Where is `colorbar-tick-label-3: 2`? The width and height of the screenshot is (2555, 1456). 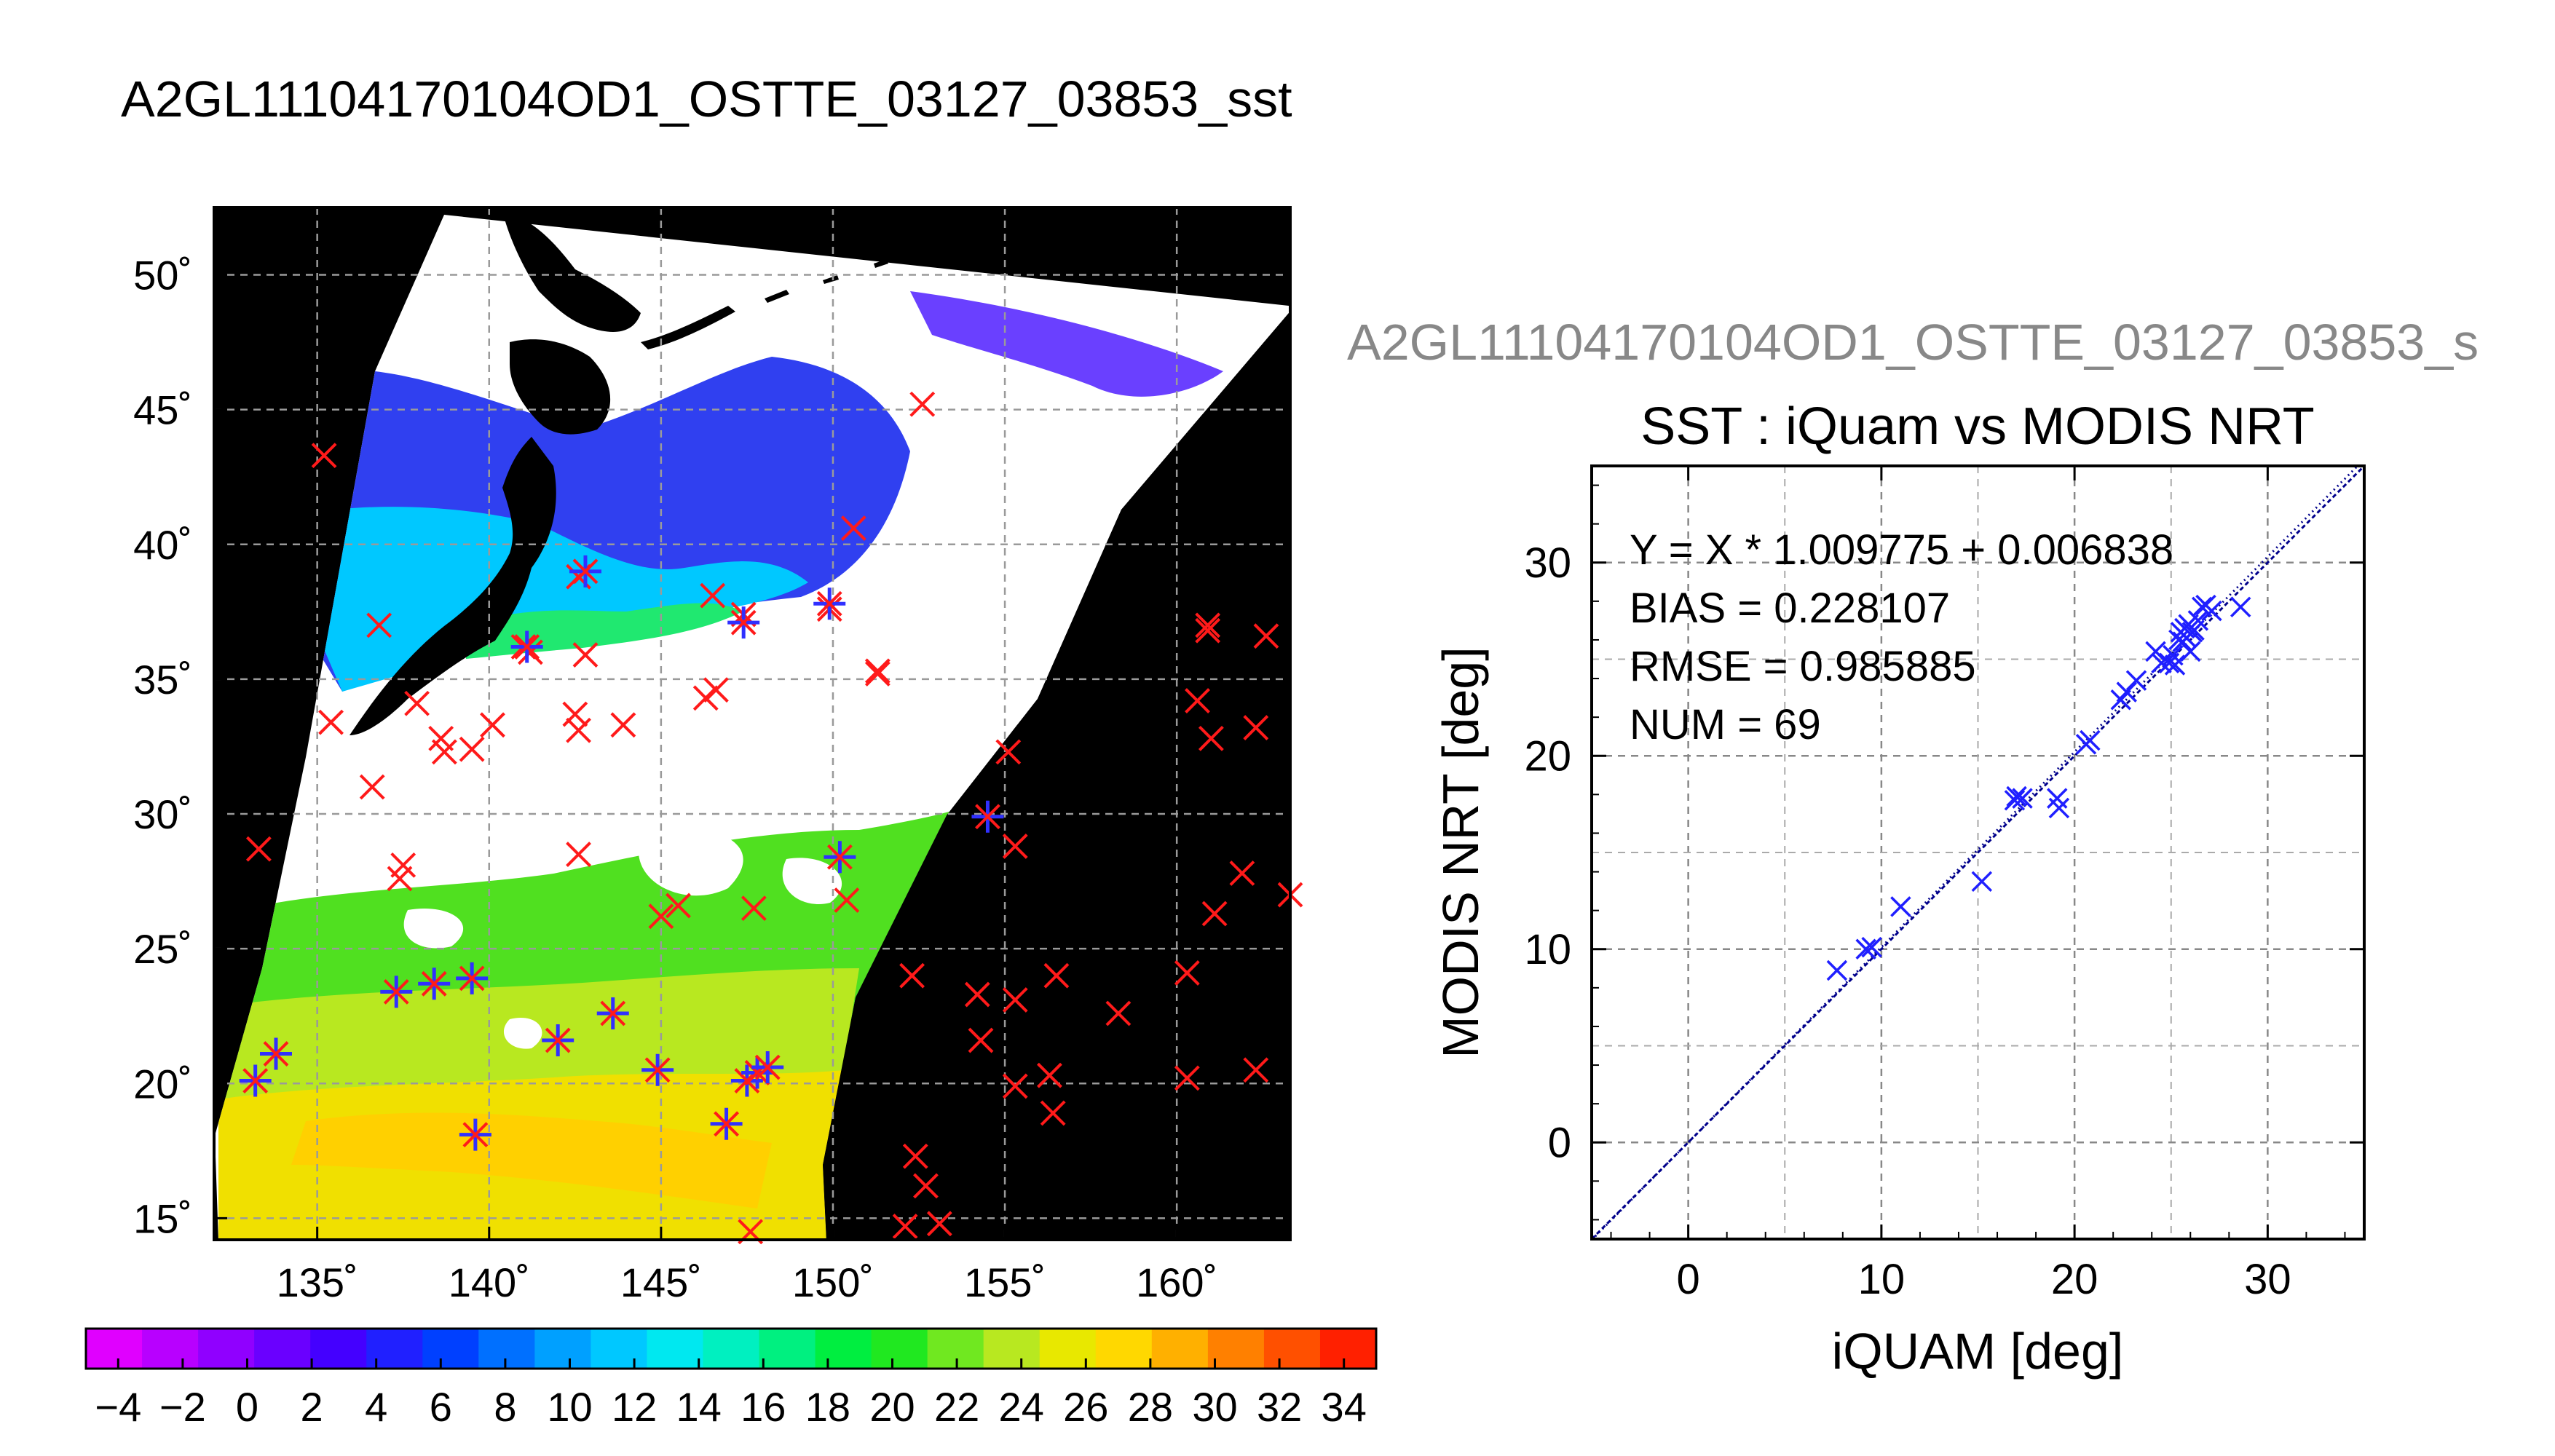
colorbar-tick-label-3: 2 is located at coordinates (312, 1407).